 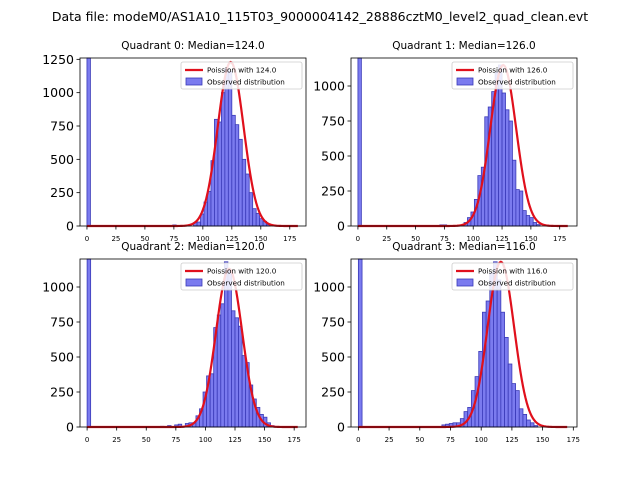 I want to click on quadrant-2-bars, so click(x=180, y=343).